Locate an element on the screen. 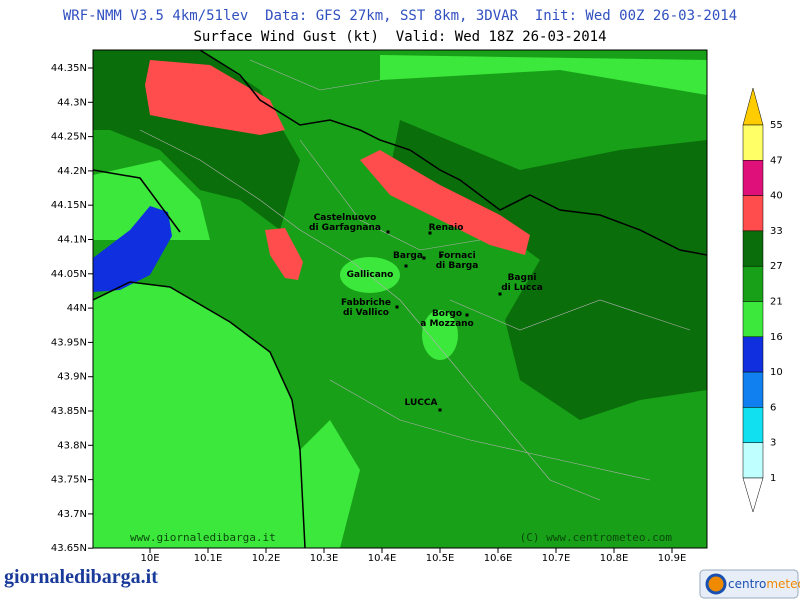 Image resolution: width=800 pixels, height=600 pixels. colorbar-label: 16 is located at coordinates (776, 337).